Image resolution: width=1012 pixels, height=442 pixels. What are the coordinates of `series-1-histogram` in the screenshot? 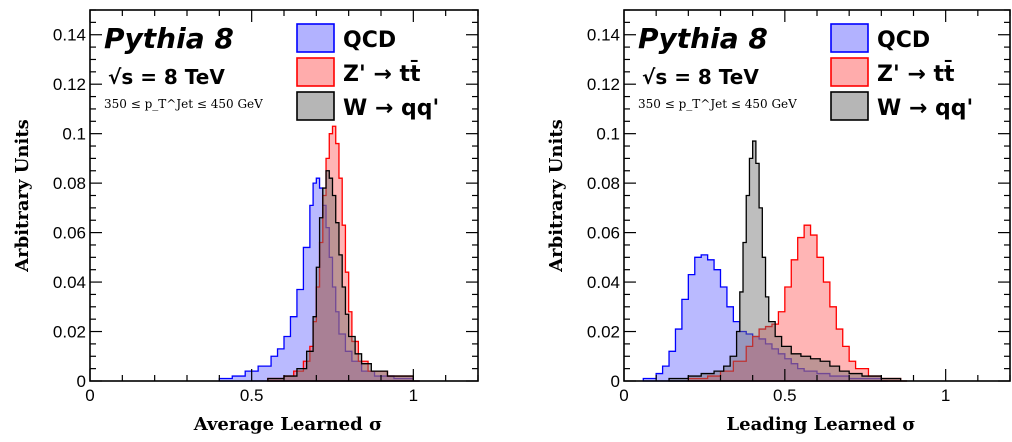 It's located at (765, 318).